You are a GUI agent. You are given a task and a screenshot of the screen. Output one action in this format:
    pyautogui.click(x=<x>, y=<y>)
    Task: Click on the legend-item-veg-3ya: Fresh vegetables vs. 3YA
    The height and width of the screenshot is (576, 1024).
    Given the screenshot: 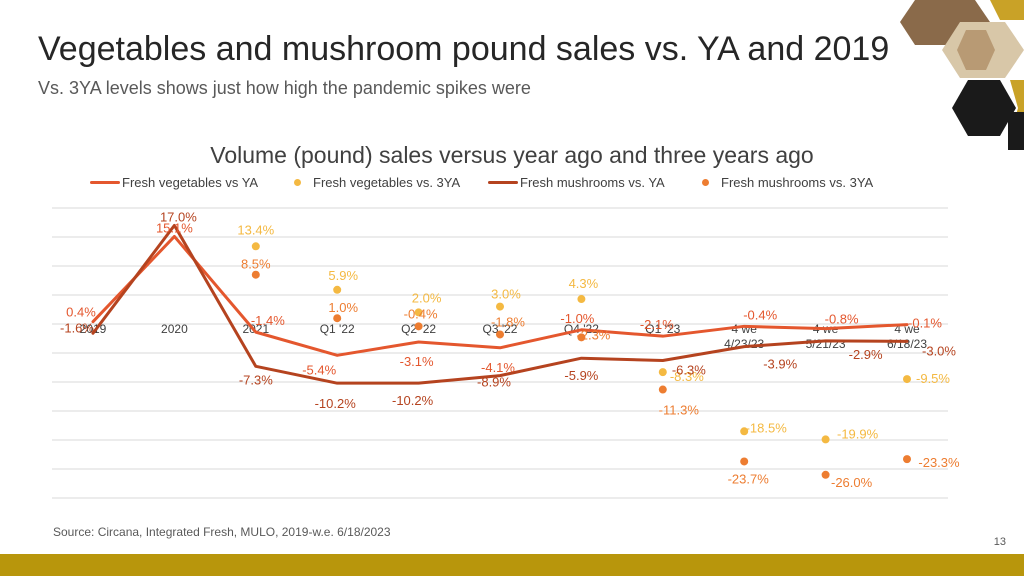 What is the action you would take?
    pyautogui.click(x=377, y=182)
    